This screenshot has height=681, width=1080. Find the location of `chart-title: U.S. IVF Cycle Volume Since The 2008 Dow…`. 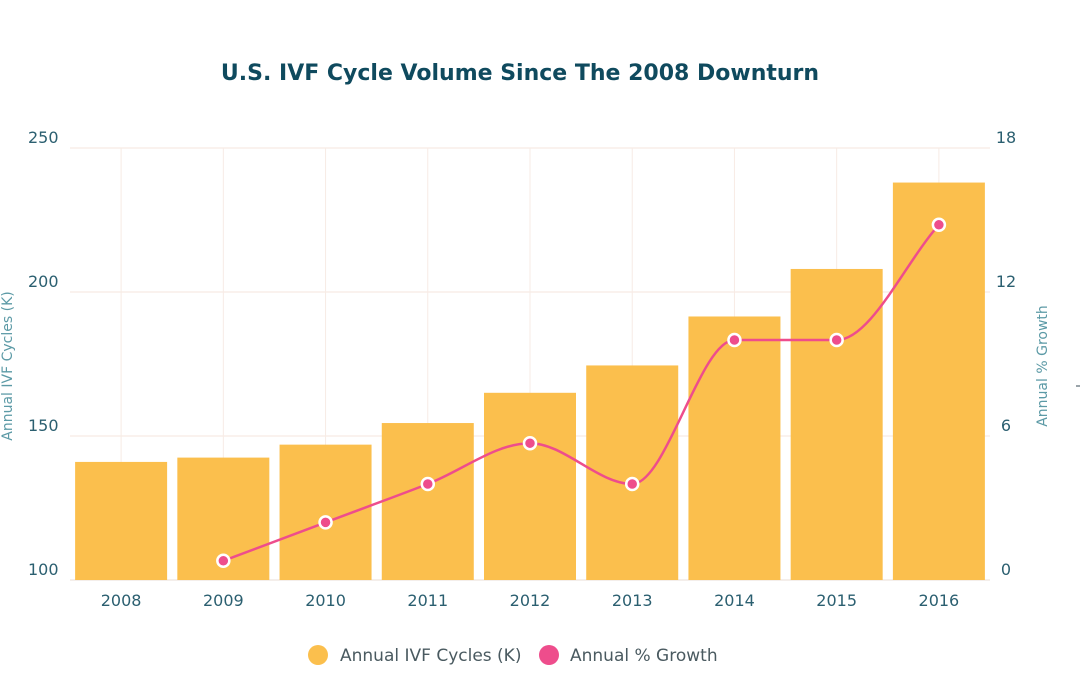

chart-title: U.S. IVF Cycle Volume Since The 2008 Dow… is located at coordinates (520, 73).